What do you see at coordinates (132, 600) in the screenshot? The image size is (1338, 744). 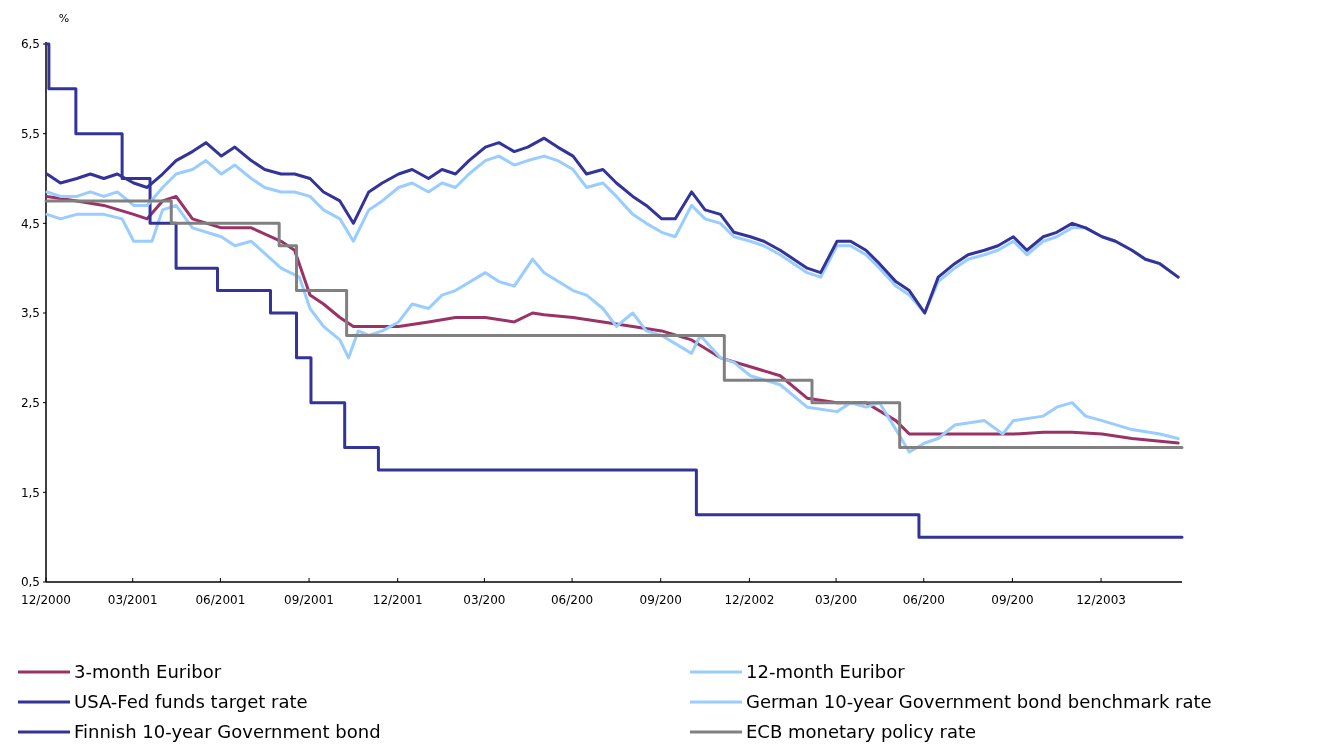 I see `x-tick-label: 03/2001` at bounding box center [132, 600].